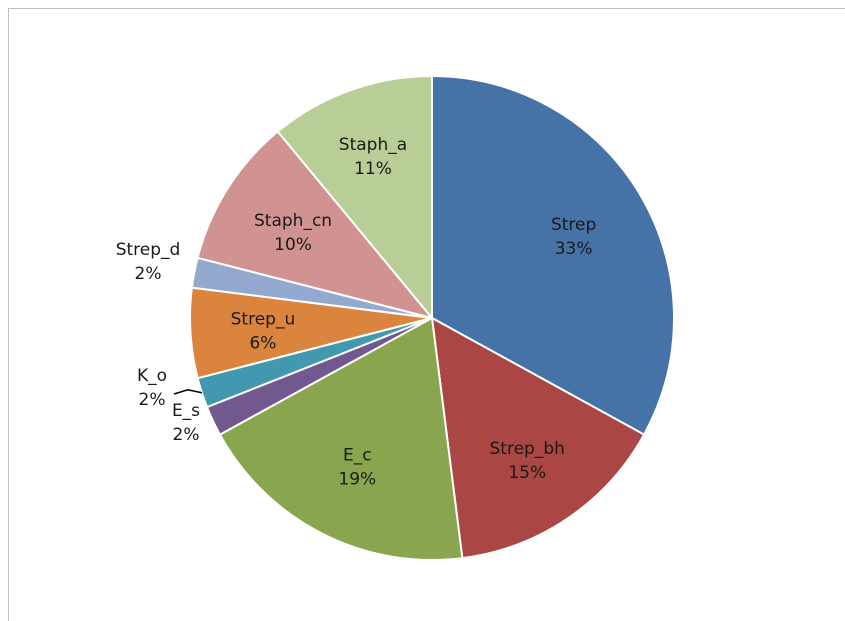 The width and height of the screenshot is (845, 621). What do you see at coordinates (186, 435) in the screenshot?
I see `slice-percent-e-s: 2%` at bounding box center [186, 435].